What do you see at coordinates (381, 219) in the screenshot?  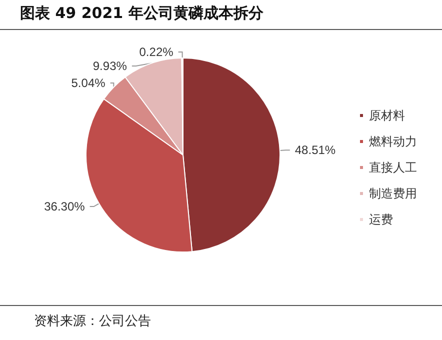 I see `legend-label: 运费` at bounding box center [381, 219].